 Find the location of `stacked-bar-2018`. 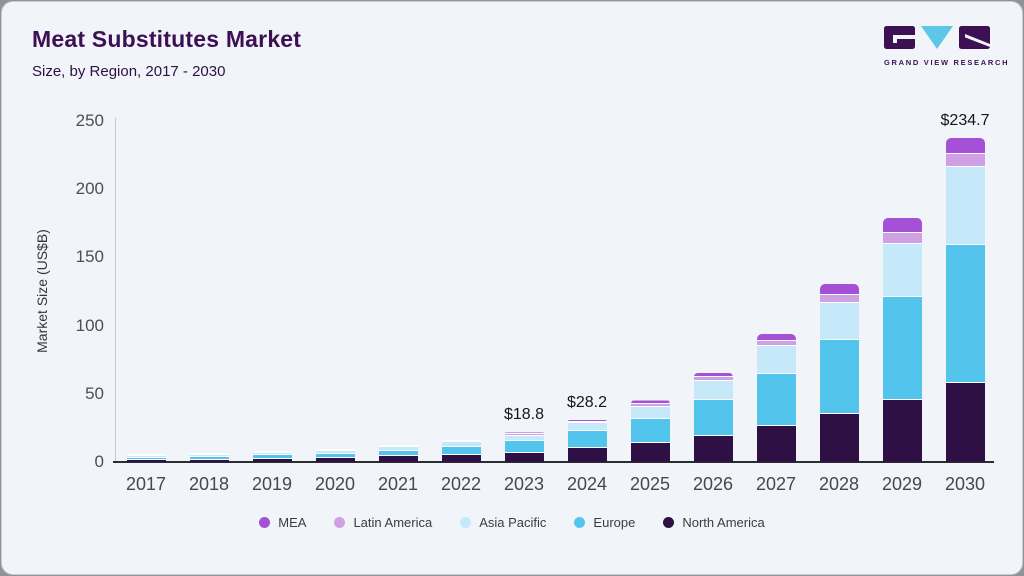

stacked-bar-2018 is located at coordinates (209, 457).